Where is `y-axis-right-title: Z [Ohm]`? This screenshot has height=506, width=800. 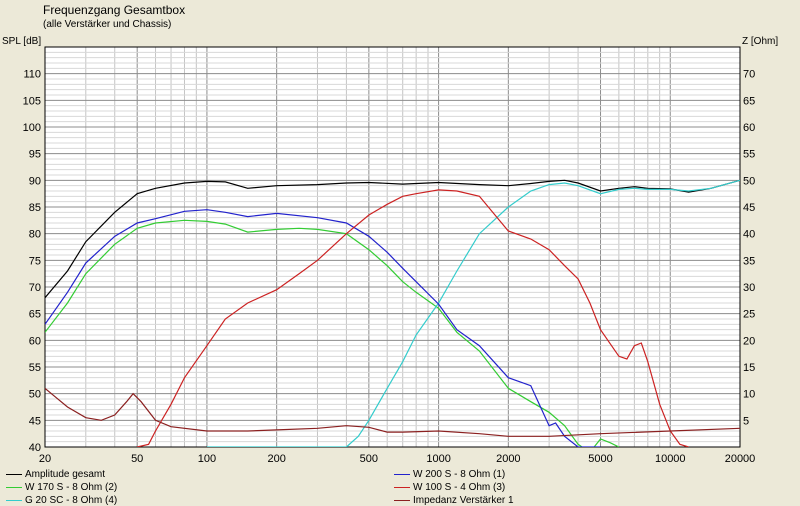 y-axis-right-title: Z [Ohm] is located at coordinates (760, 41).